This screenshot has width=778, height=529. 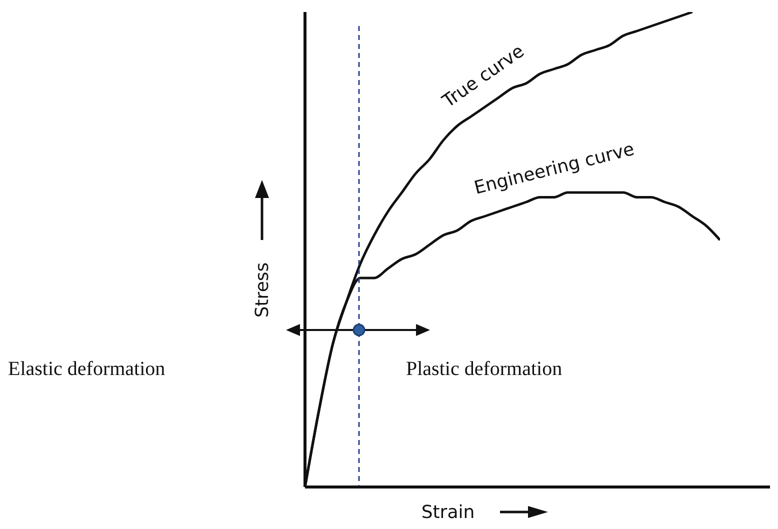 What do you see at coordinates (448, 512) in the screenshot?
I see `x-axis-title: Strain` at bounding box center [448, 512].